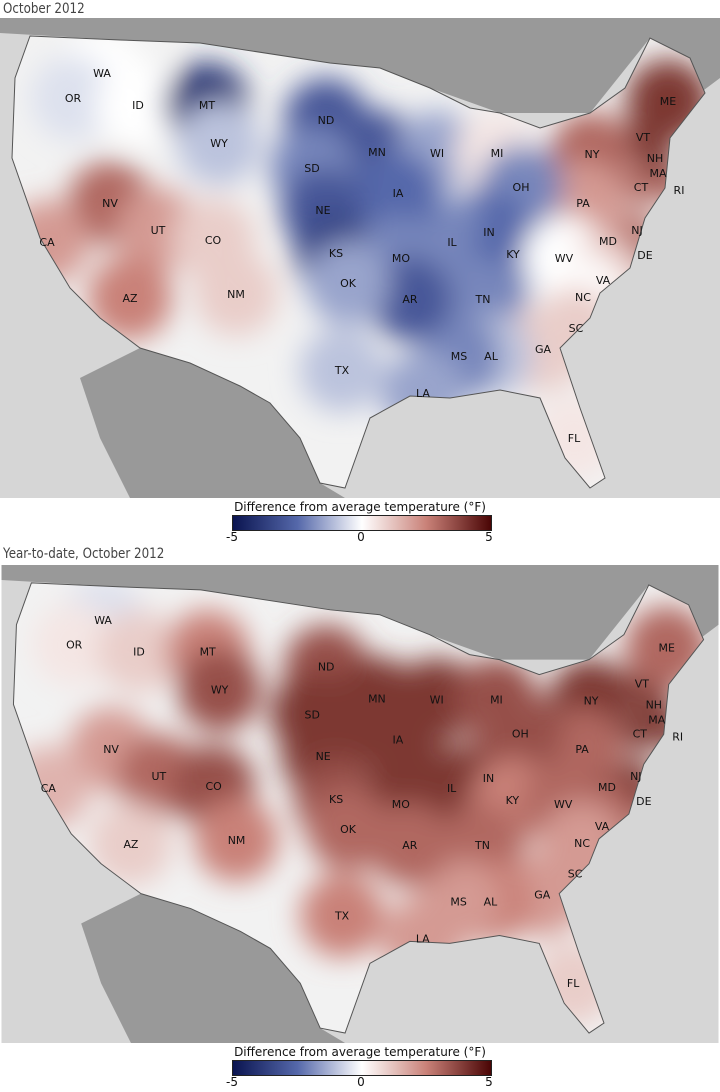 The width and height of the screenshot is (720, 1092). Describe the element at coordinates (657, 173) in the screenshot. I see `state-label-ma: MA` at that location.